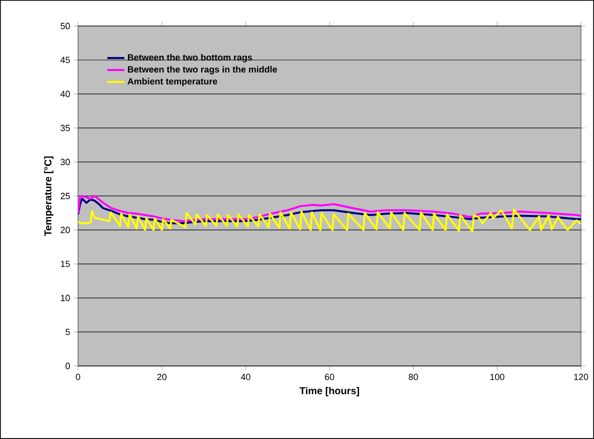 This screenshot has width=594, height=439. I want to click on y-axis-title: Temperature [°C], so click(49, 196).